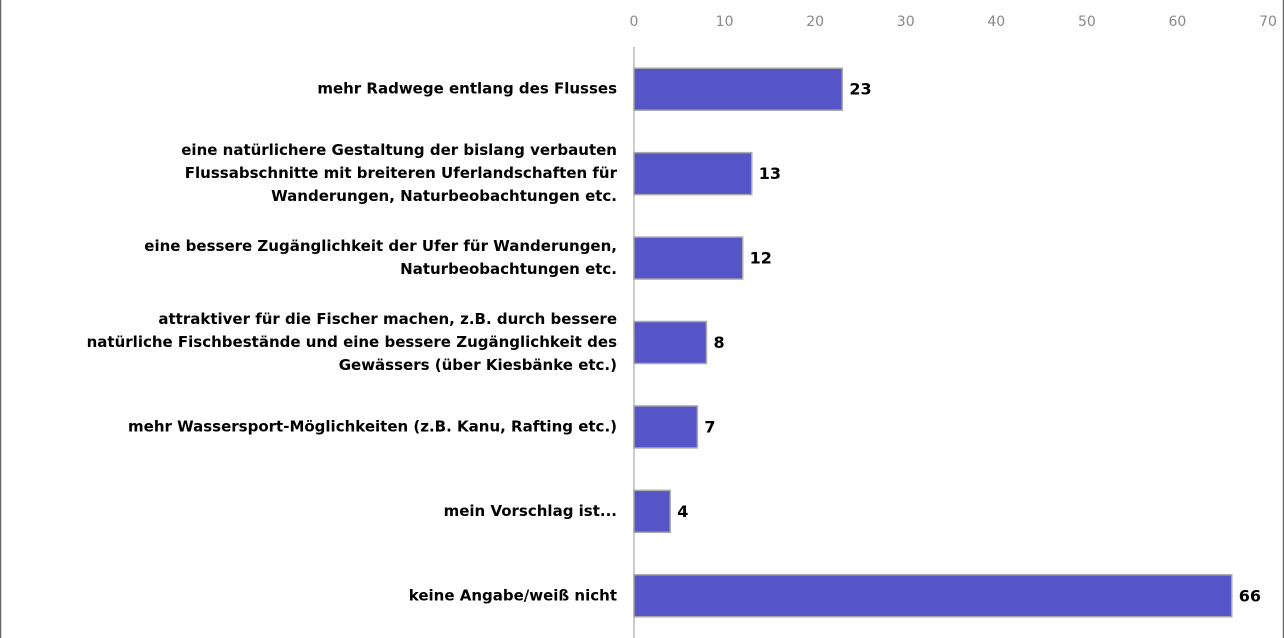 Image resolution: width=1284 pixels, height=638 pixels. Describe the element at coordinates (1268, 22) in the screenshot. I see `x-tick-label: 70` at that location.